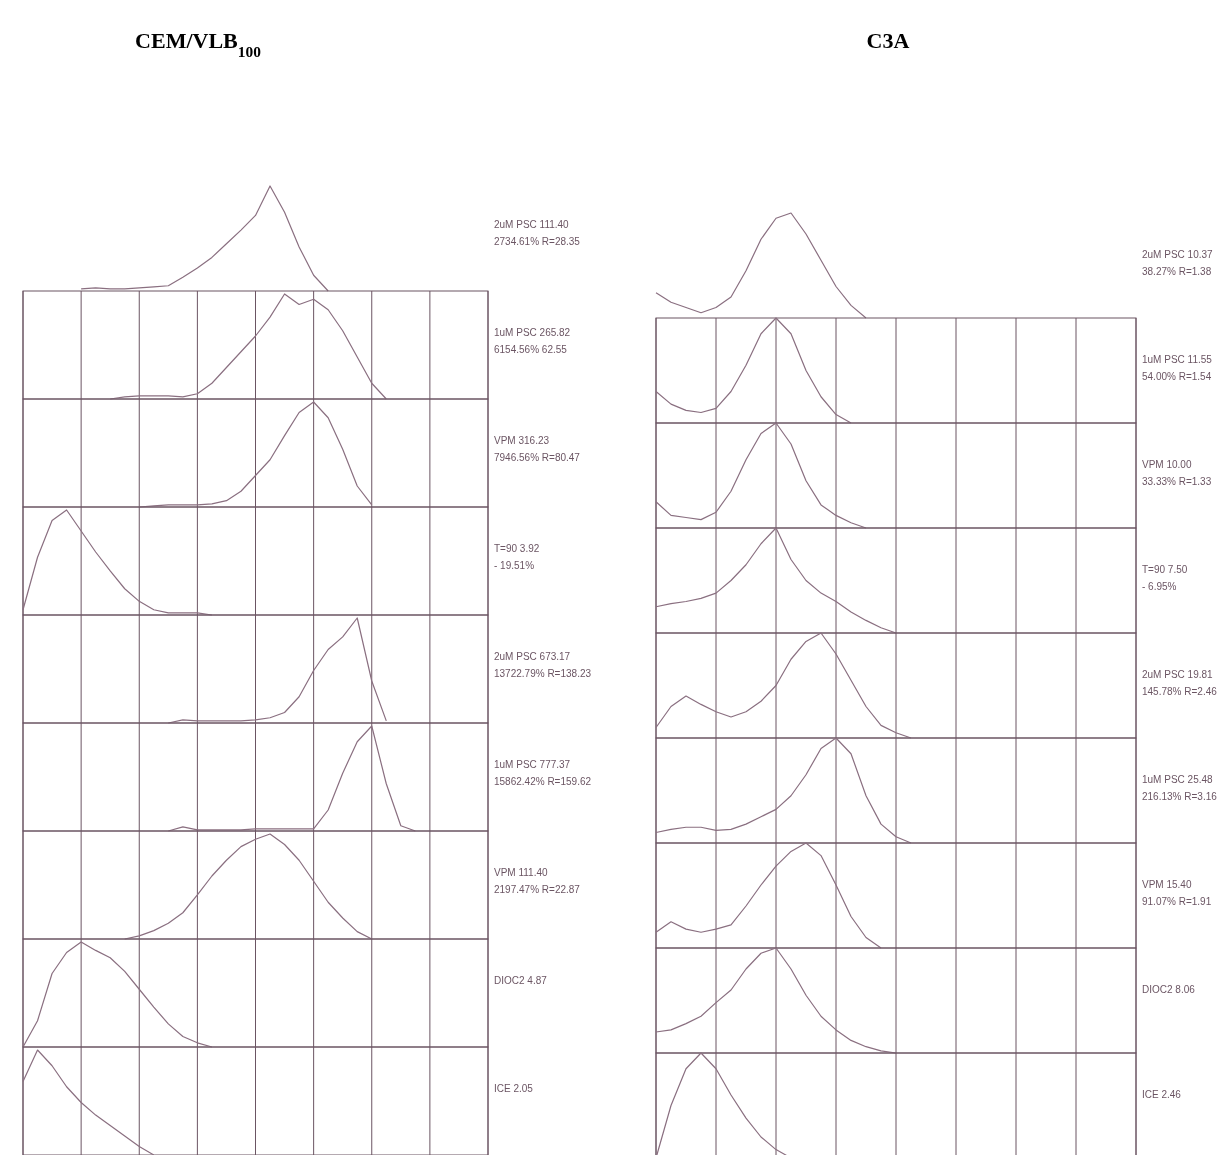 This screenshot has height=1155, width=1217. What do you see at coordinates (1177, 359) in the screenshot?
I see `text: 1uM PSC 11.55` at bounding box center [1177, 359].